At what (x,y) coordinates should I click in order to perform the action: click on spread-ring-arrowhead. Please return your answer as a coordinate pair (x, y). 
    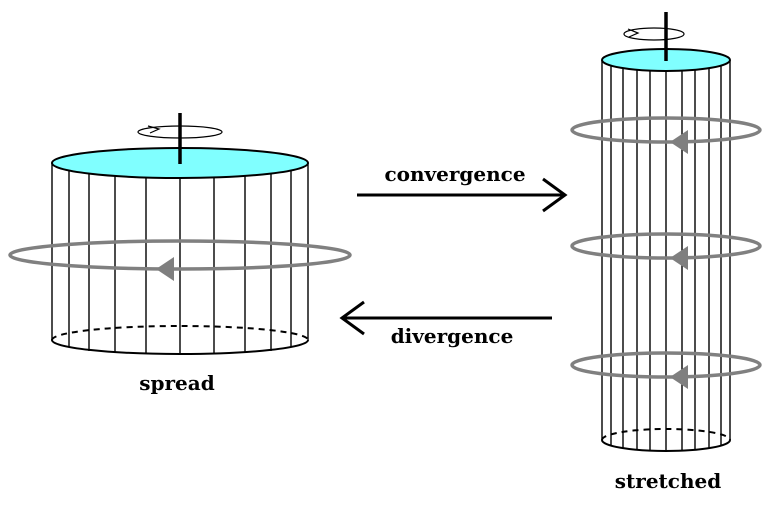
    Looking at the image, I should click on (165, 269).